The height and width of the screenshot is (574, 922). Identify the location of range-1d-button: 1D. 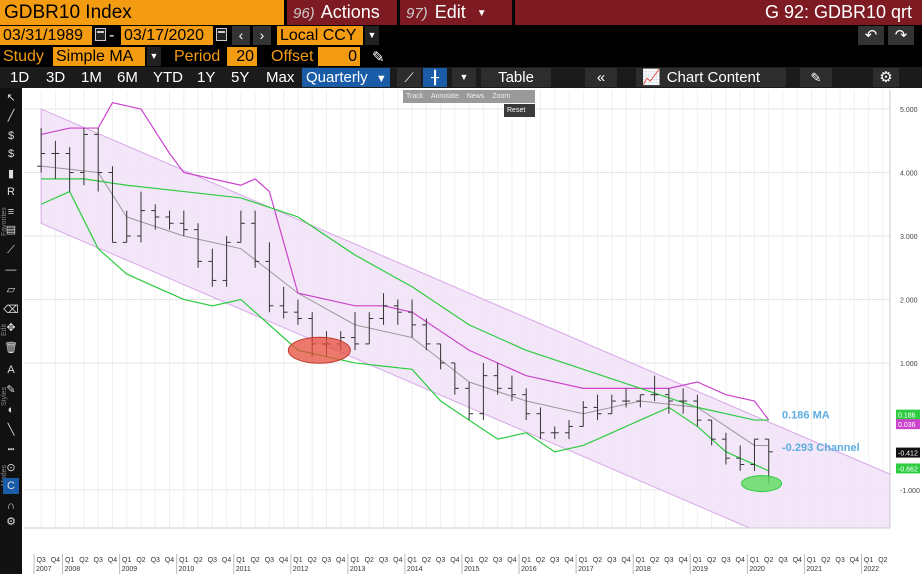
(20, 77).